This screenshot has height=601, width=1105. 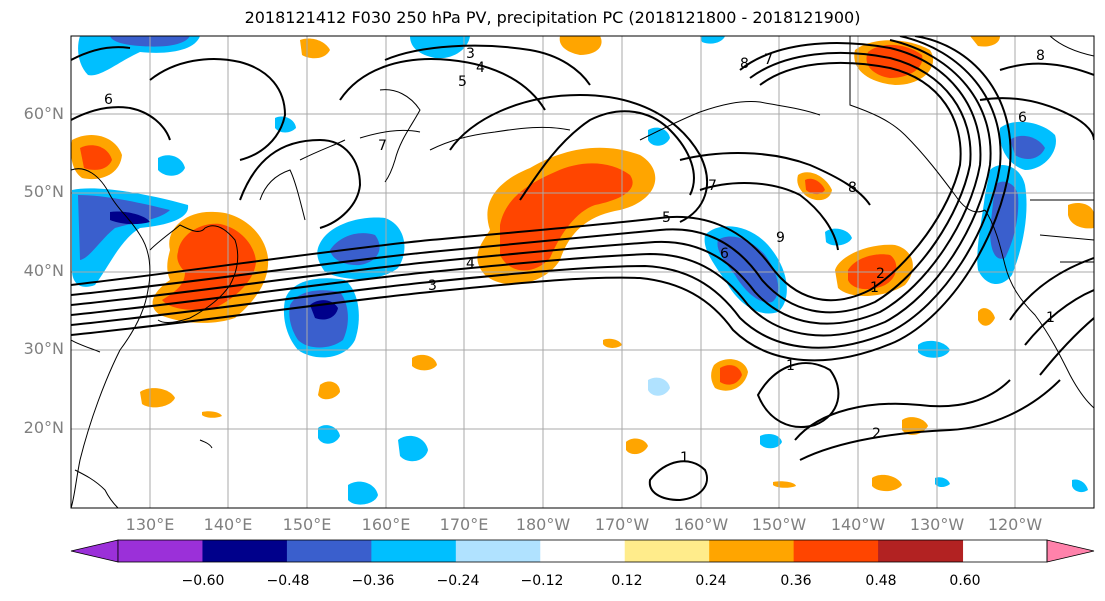 What do you see at coordinates (43, 113) in the screenshot?
I see `lat-label: 60°N` at bounding box center [43, 113].